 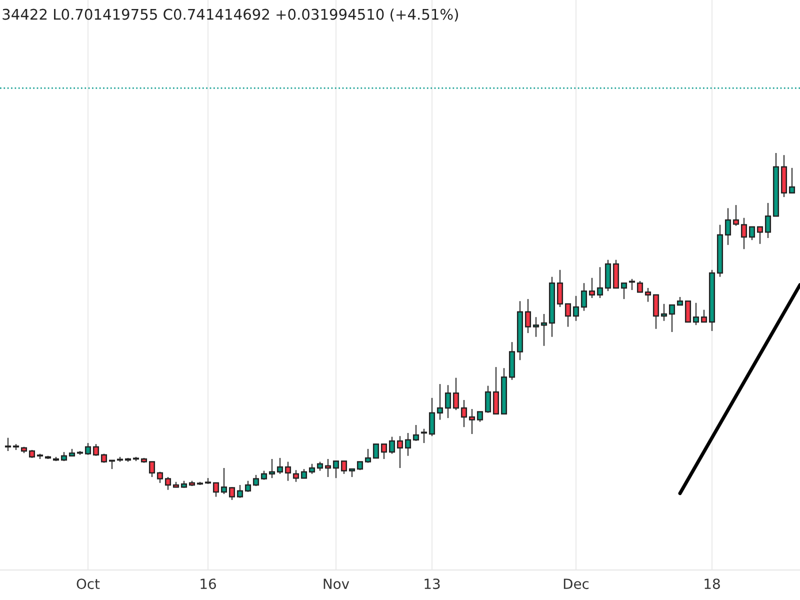 What do you see at coordinates (88, 584) in the screenshot?
I see `x-tick-label: Oct` at bounding box center [88, 584].